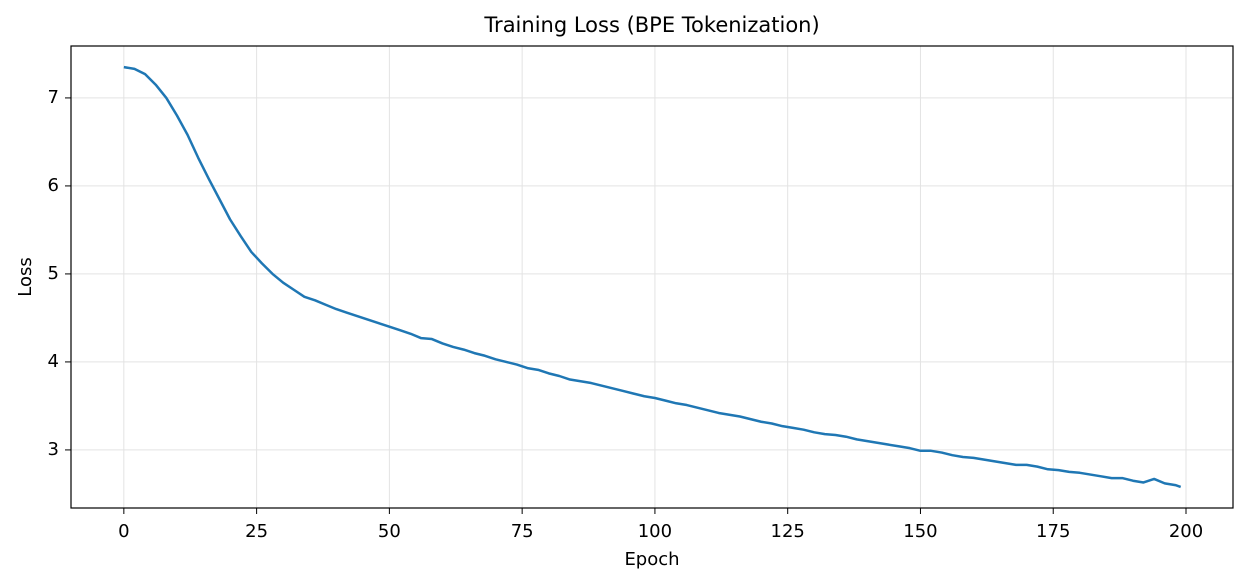  Describe the element at coordinates (651, 25) in the screenshot. I see `chart-title: Training Loss (BPE Tokenization)` at that location.